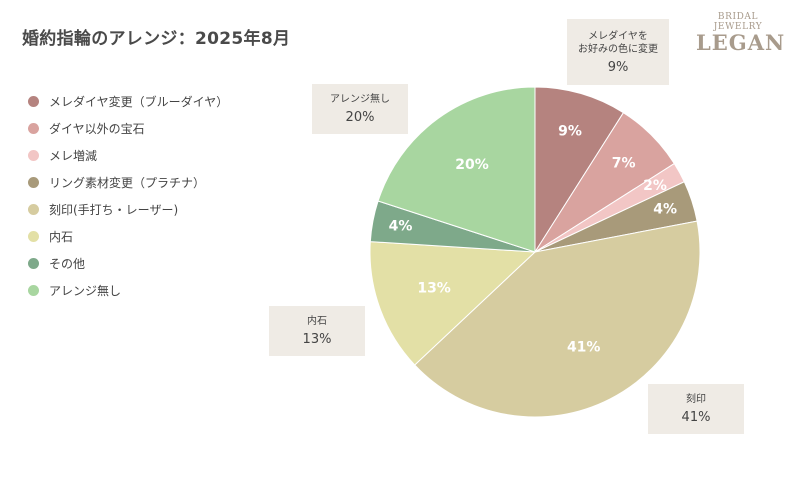 This screenshot has width=800, height=500. Describe the element at coordinates (317, 339) in the screenshot. I see `callout-value: 13%` at that location.